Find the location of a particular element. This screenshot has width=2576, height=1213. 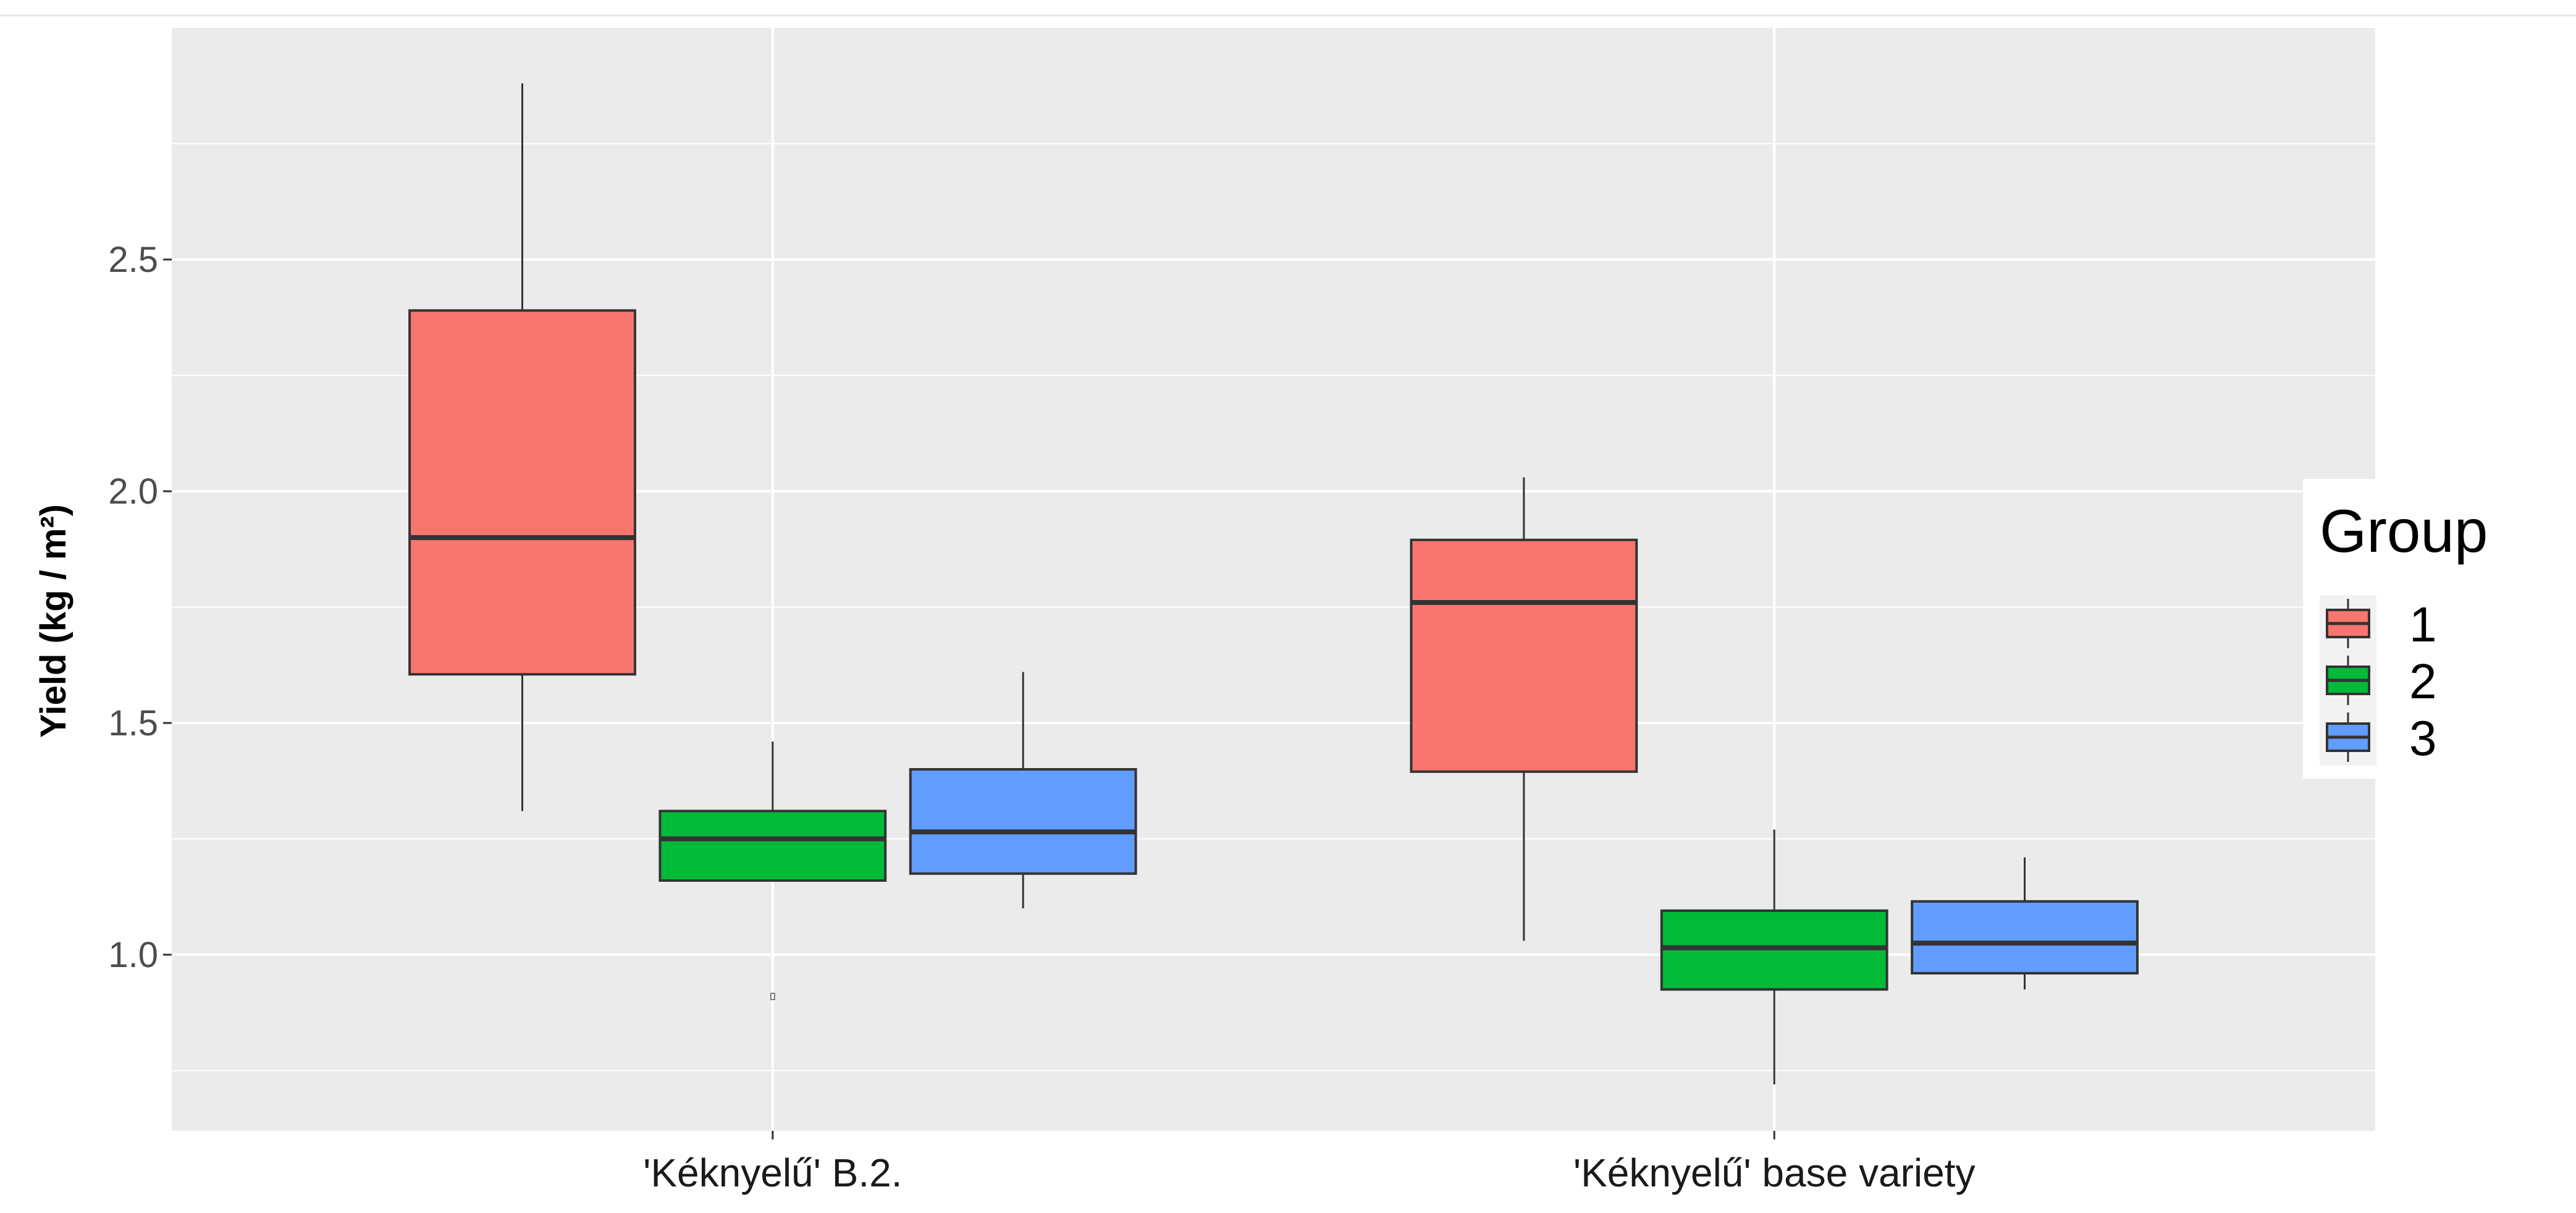

y-tick-label: 2.0 is located at coordinates (133, 491).